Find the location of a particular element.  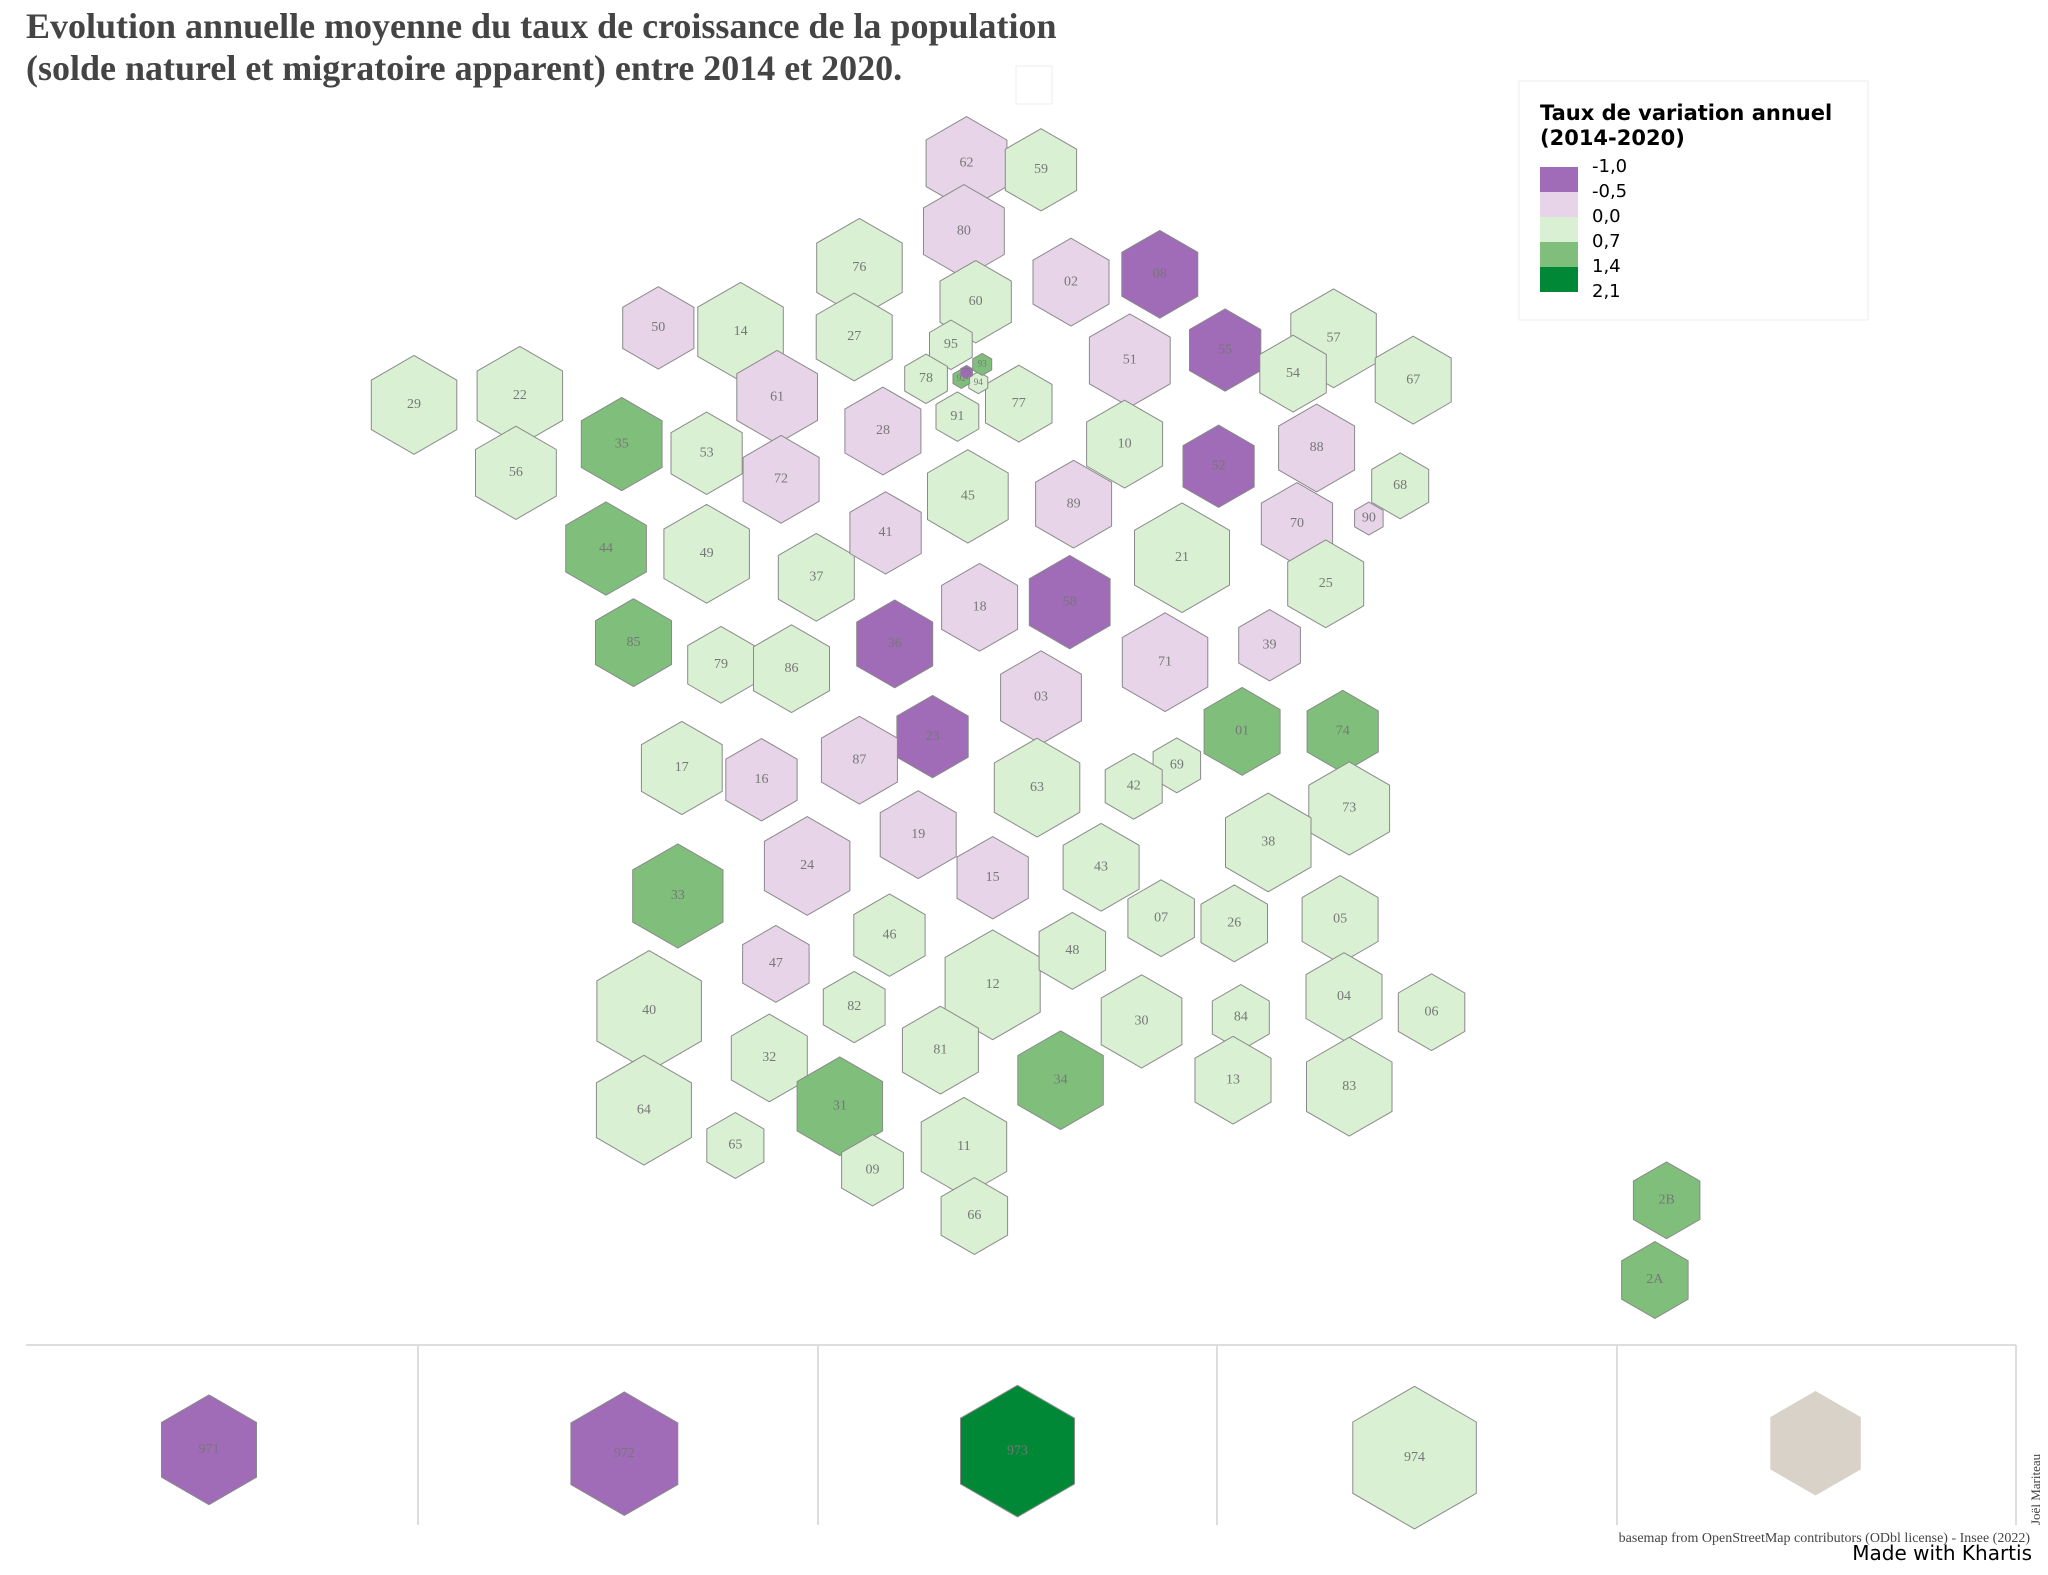

department-label: 73 is located at coordinates (1349, 808).